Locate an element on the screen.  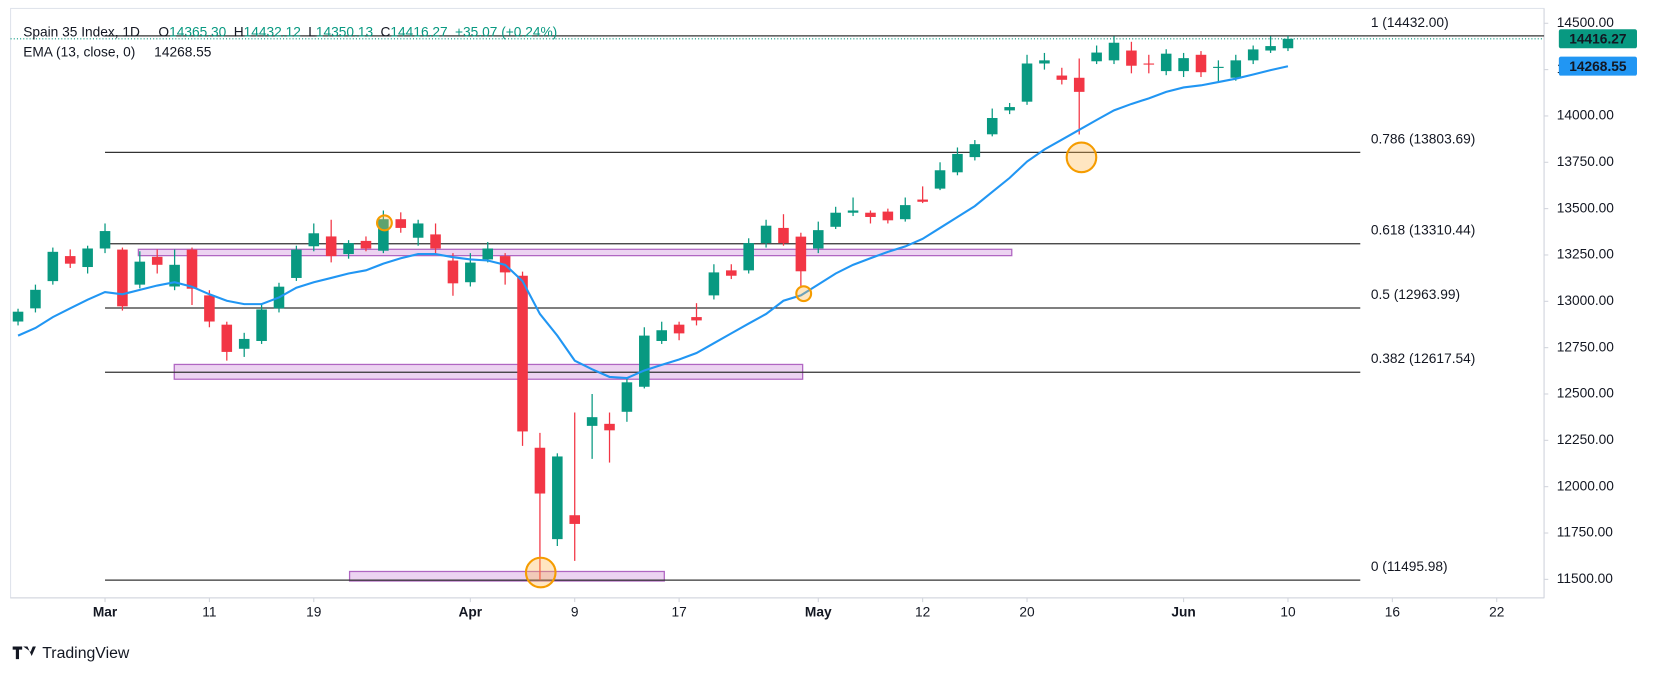
ema-tag is located at coordinates (1597, 66).